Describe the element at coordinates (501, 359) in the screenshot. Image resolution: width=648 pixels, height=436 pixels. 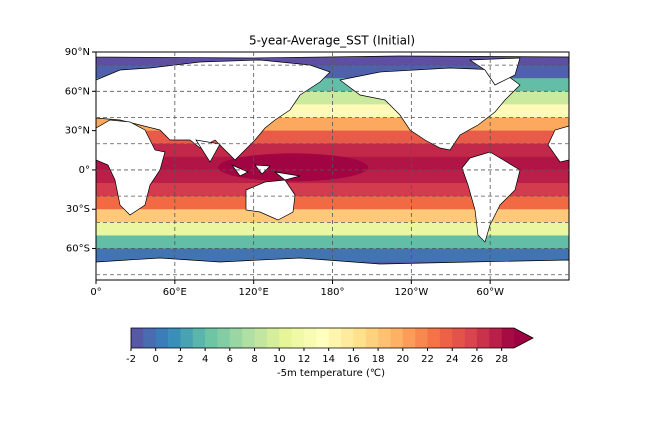
I see `colorbar-tick-label: 28` at that location.